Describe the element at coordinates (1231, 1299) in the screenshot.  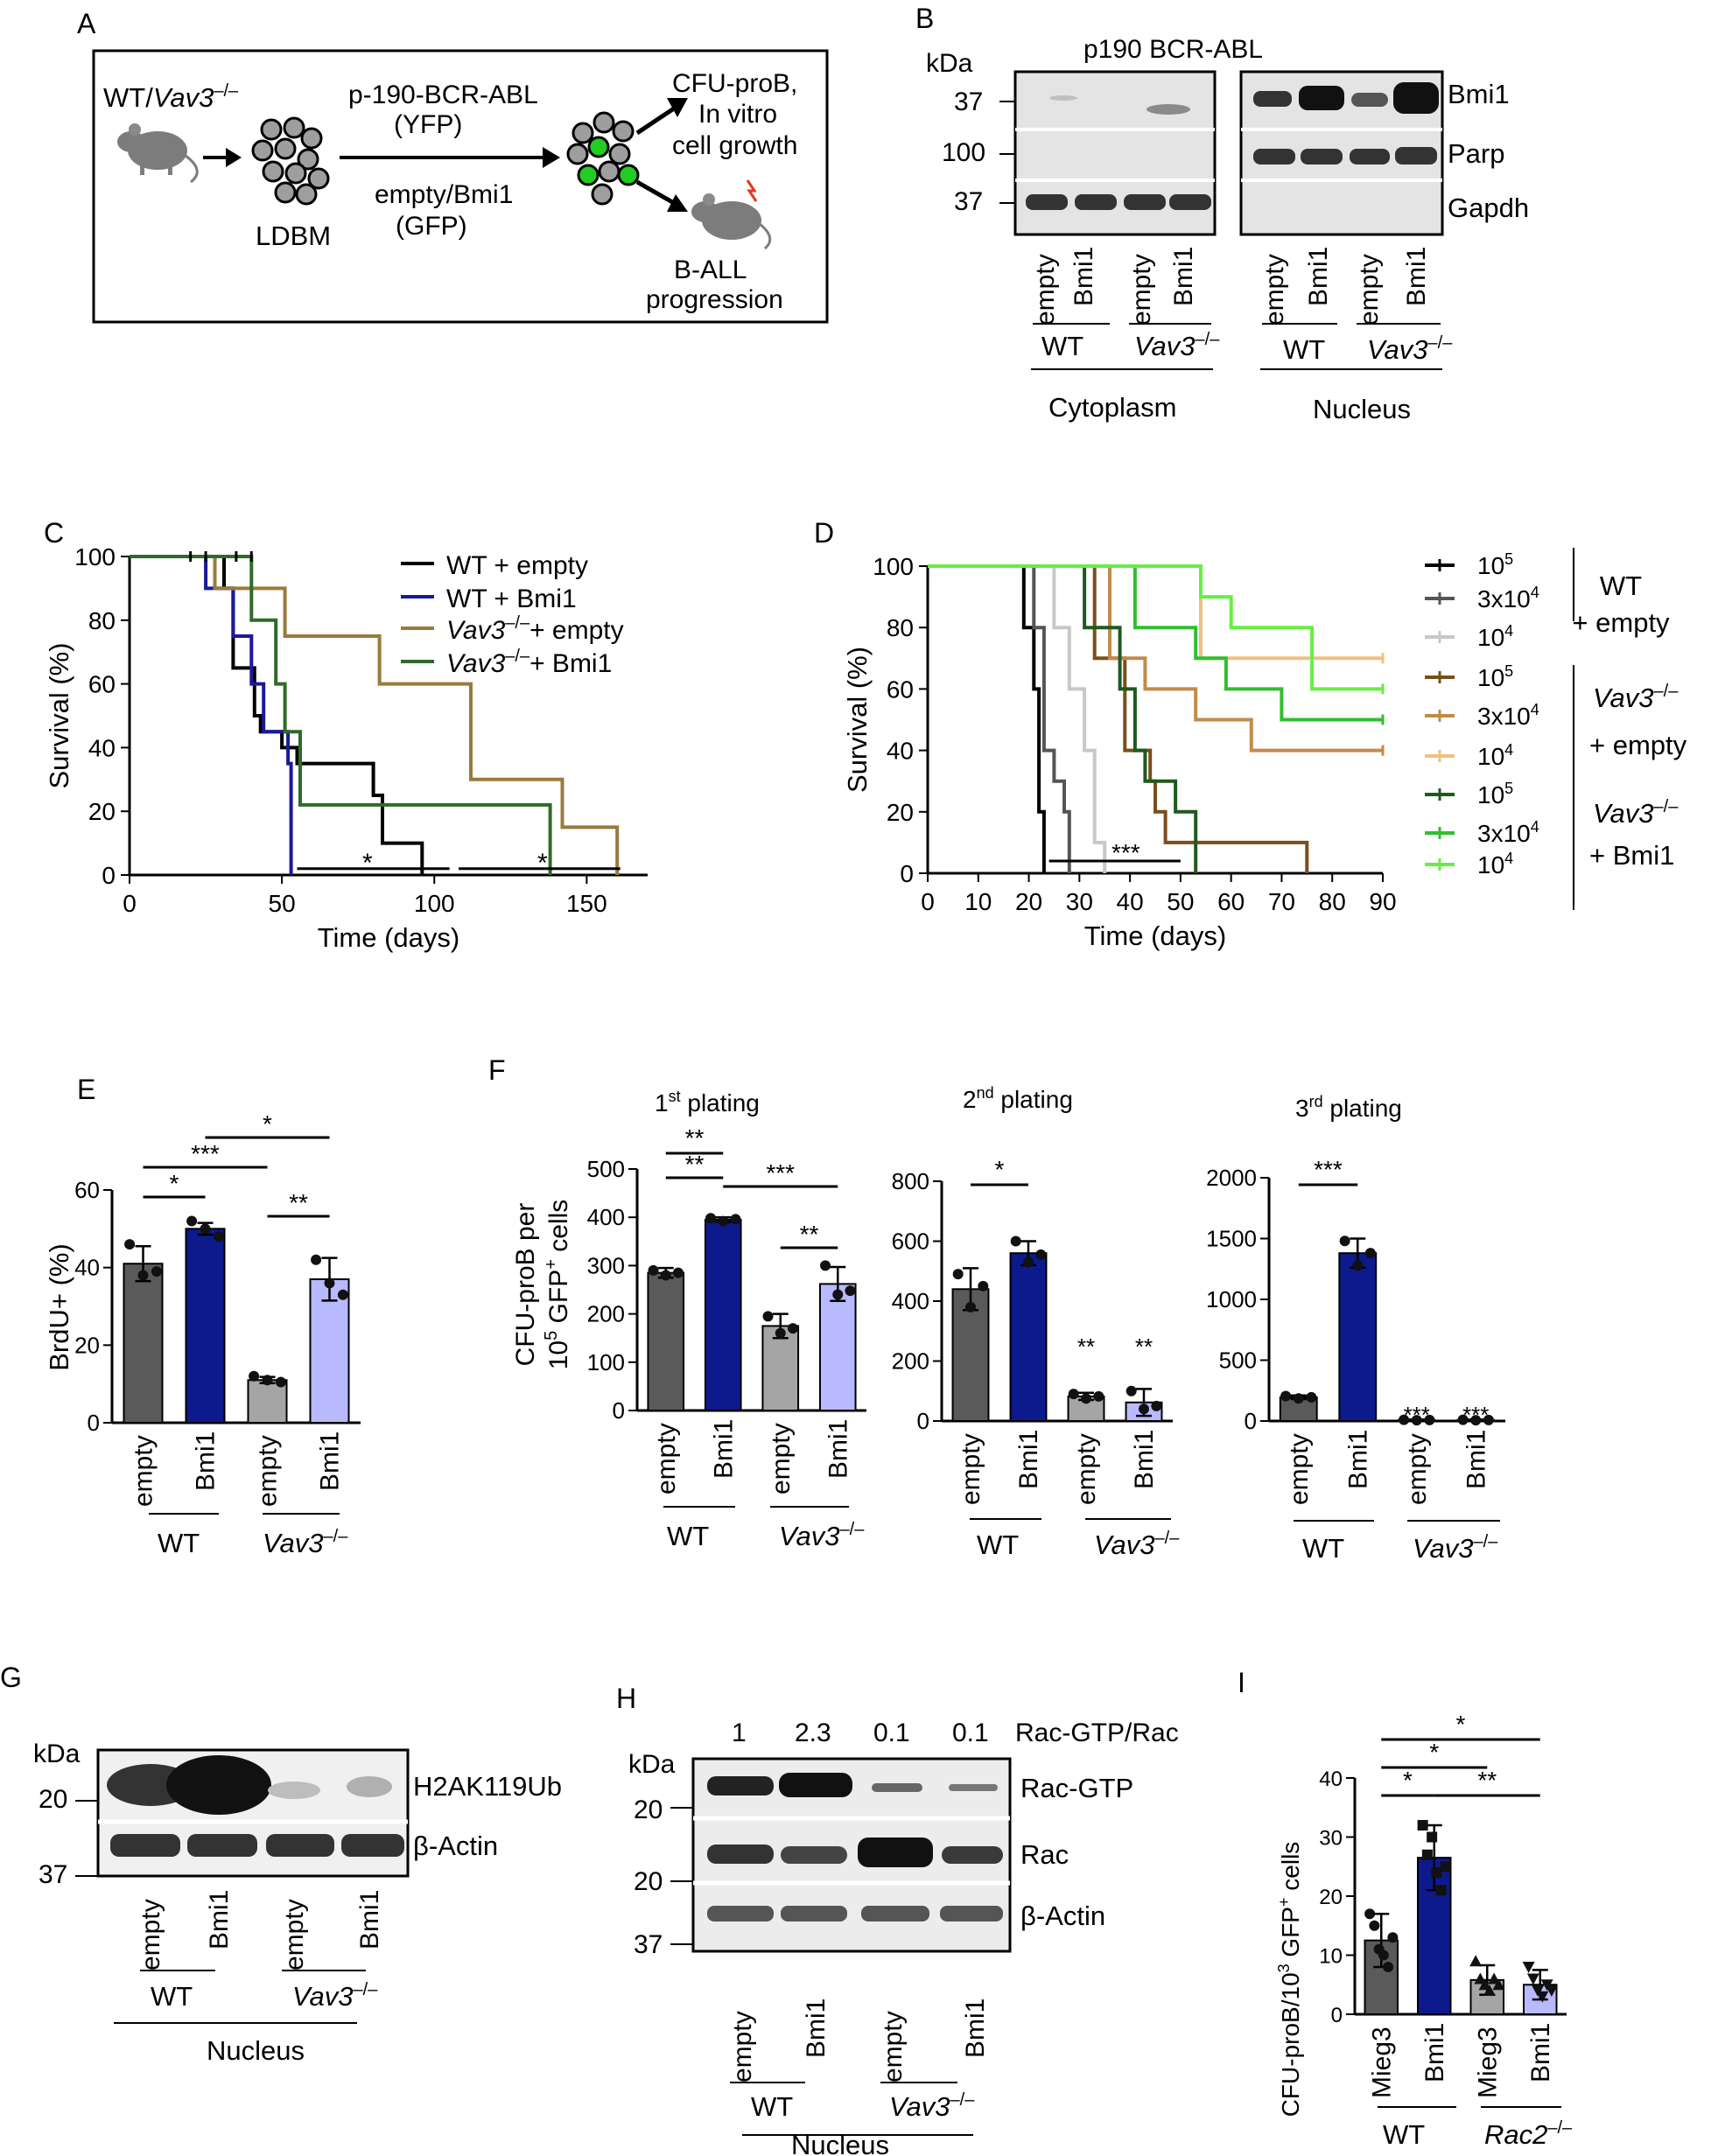
I see `y-tick-label: 1000` at that location.